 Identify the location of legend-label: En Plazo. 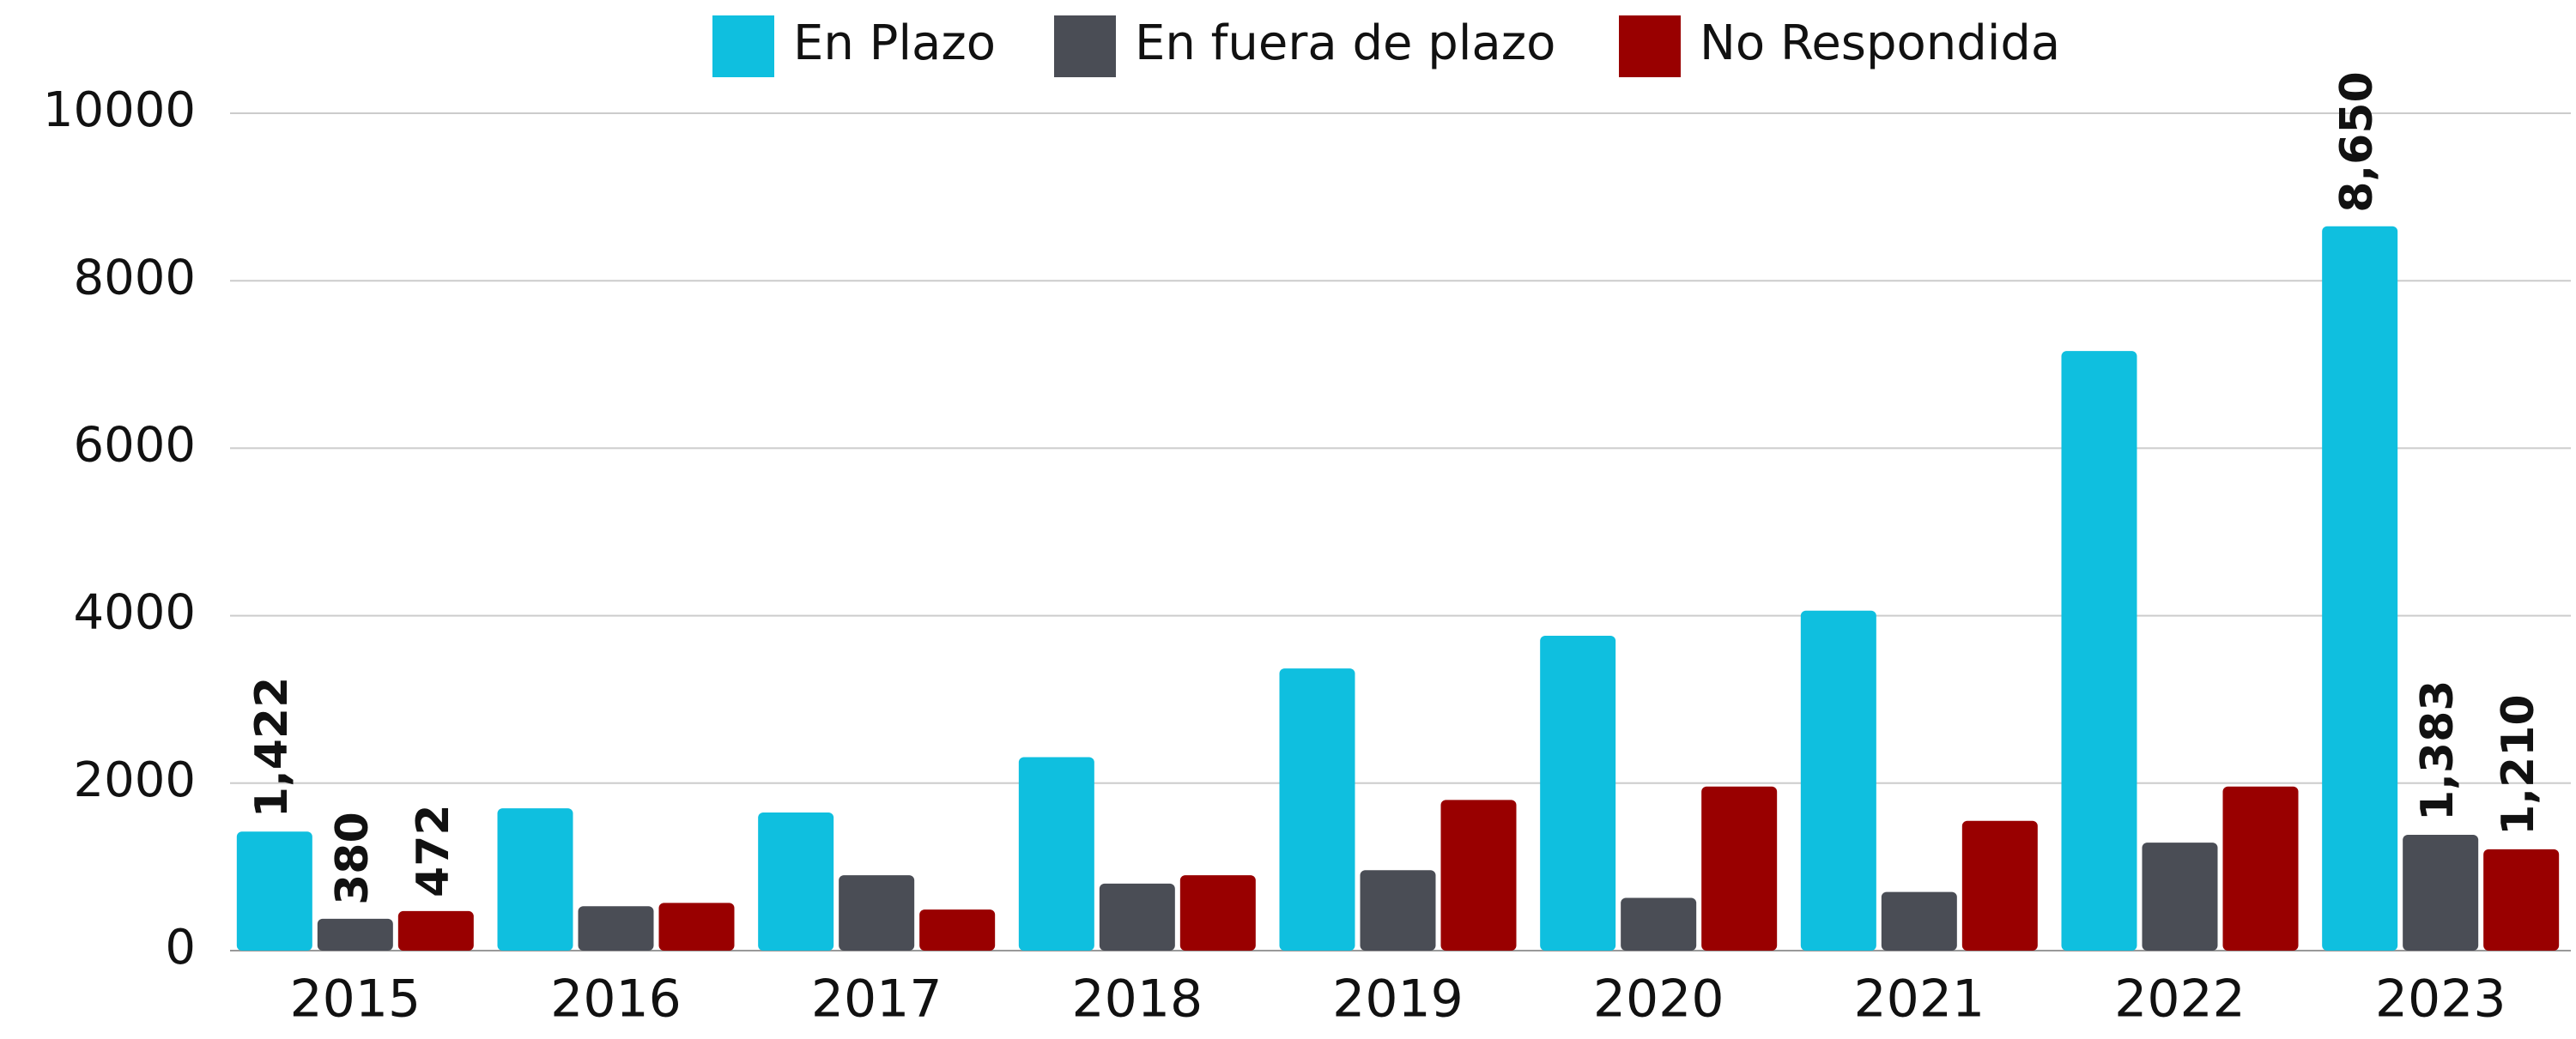
(894, 43).